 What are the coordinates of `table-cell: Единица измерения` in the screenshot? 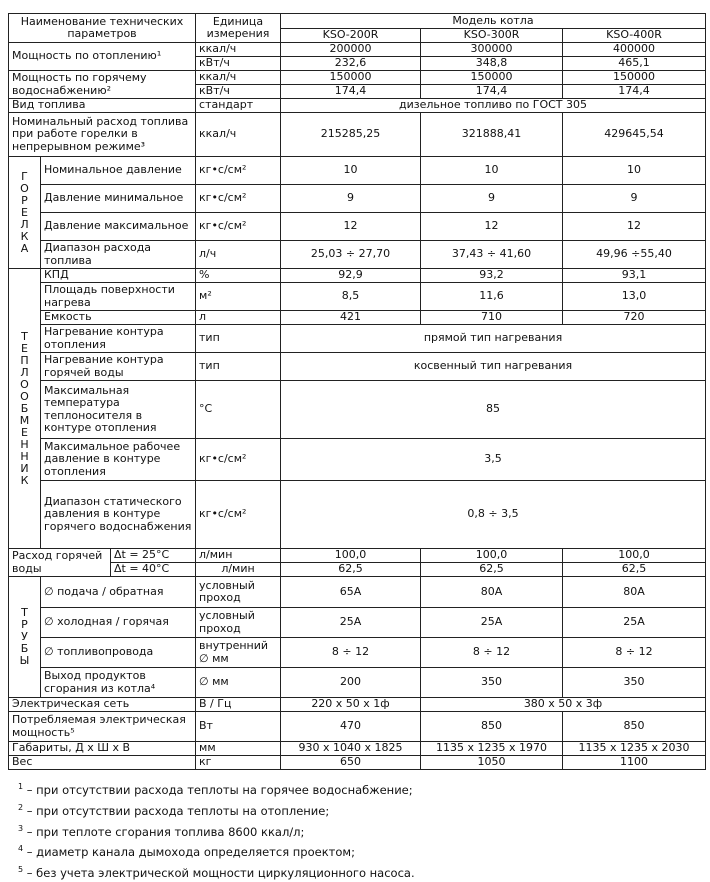 It's located at (238, 28).